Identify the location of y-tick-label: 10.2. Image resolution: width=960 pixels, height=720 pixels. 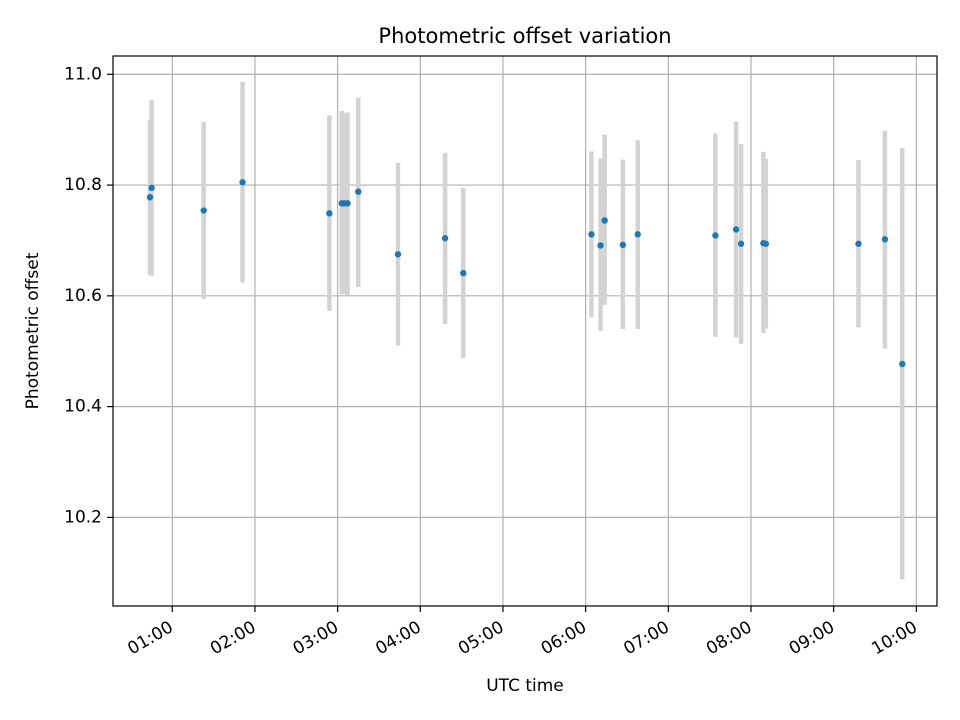
(83, 517).